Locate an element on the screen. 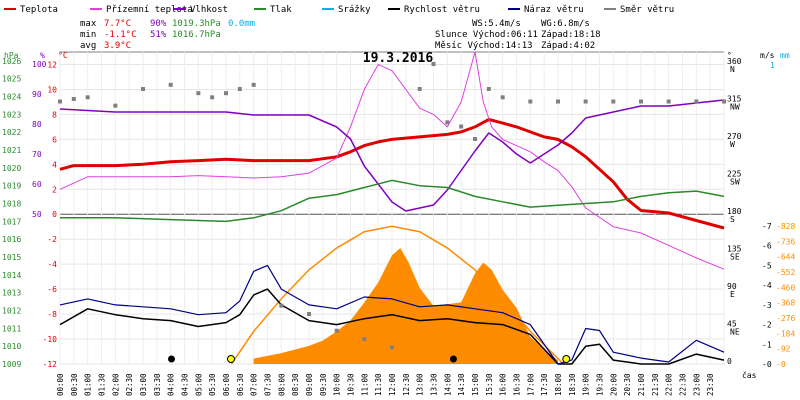  direction-compass-label: NE is located at coordinates (735, 332).